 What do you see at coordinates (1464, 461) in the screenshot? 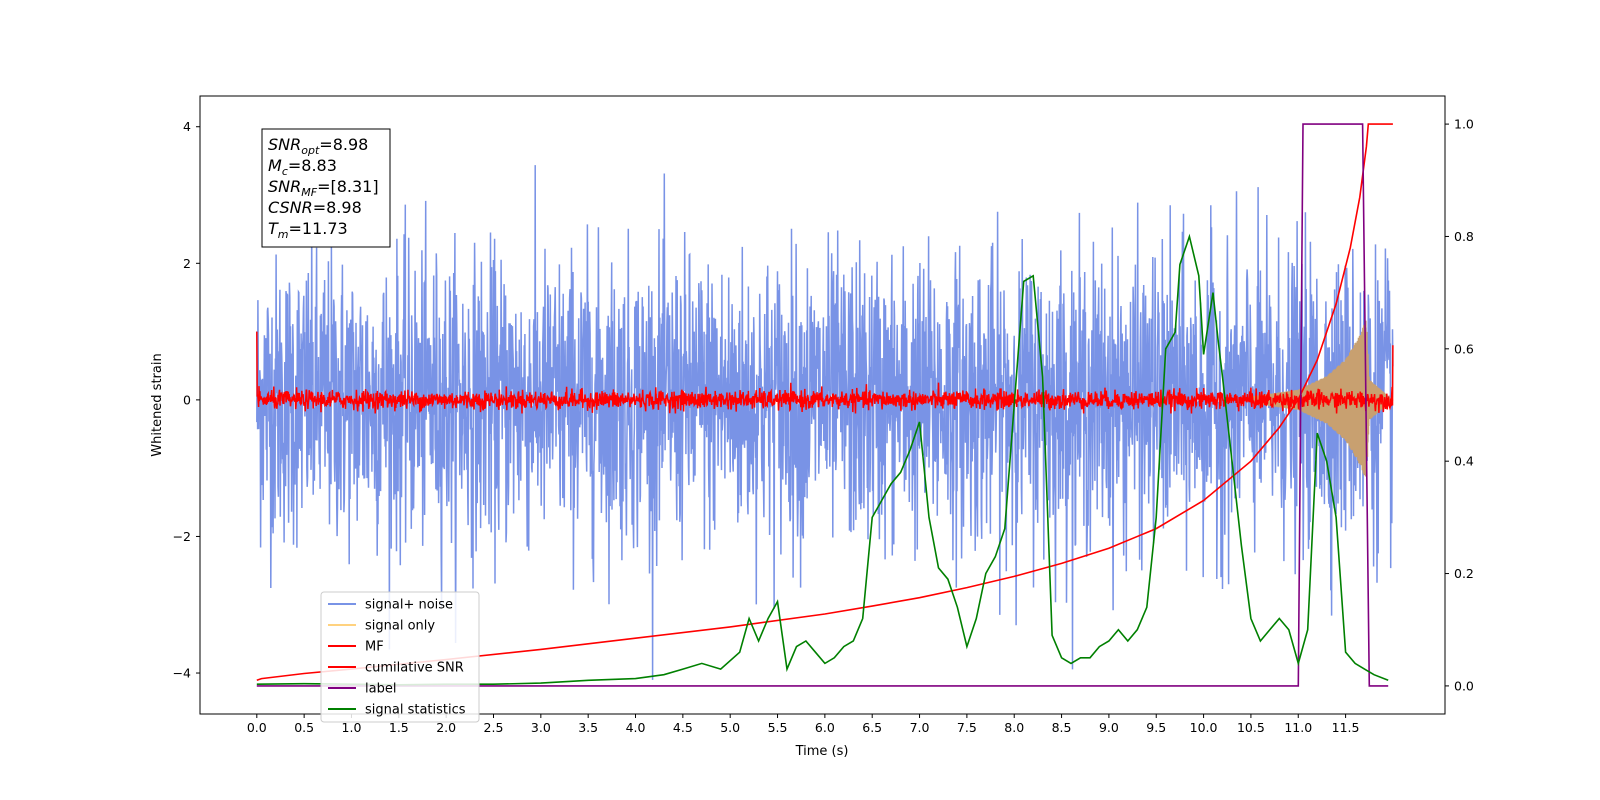
I see `y-right-tick-label: 0.4` at bounding box center [1464, 461].